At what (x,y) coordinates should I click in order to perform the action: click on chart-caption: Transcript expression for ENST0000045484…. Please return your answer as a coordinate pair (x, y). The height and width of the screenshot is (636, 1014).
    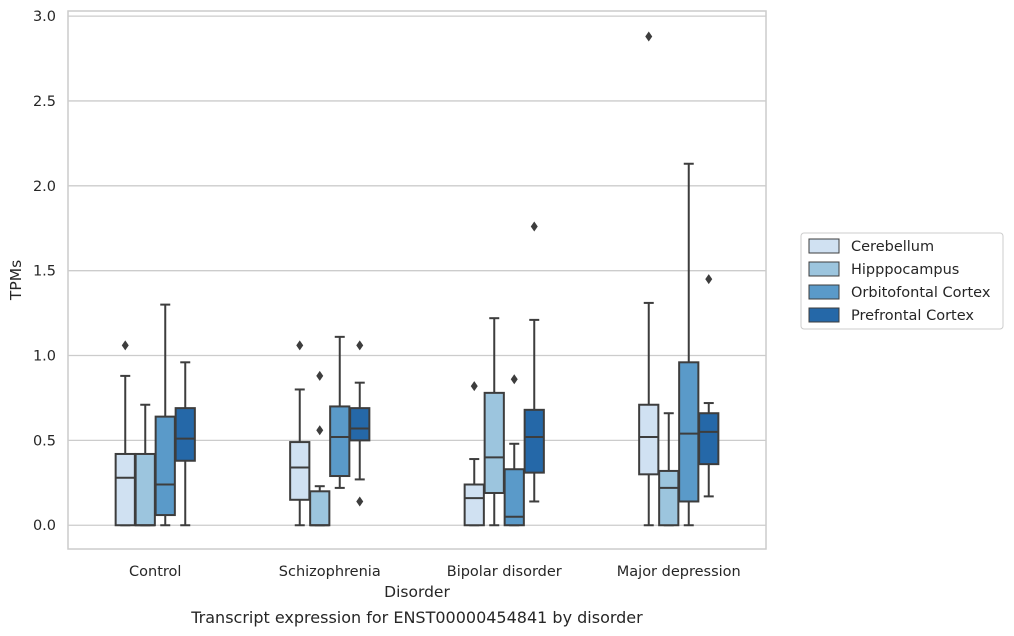
    Looking at the image, I should click on (416, 617).